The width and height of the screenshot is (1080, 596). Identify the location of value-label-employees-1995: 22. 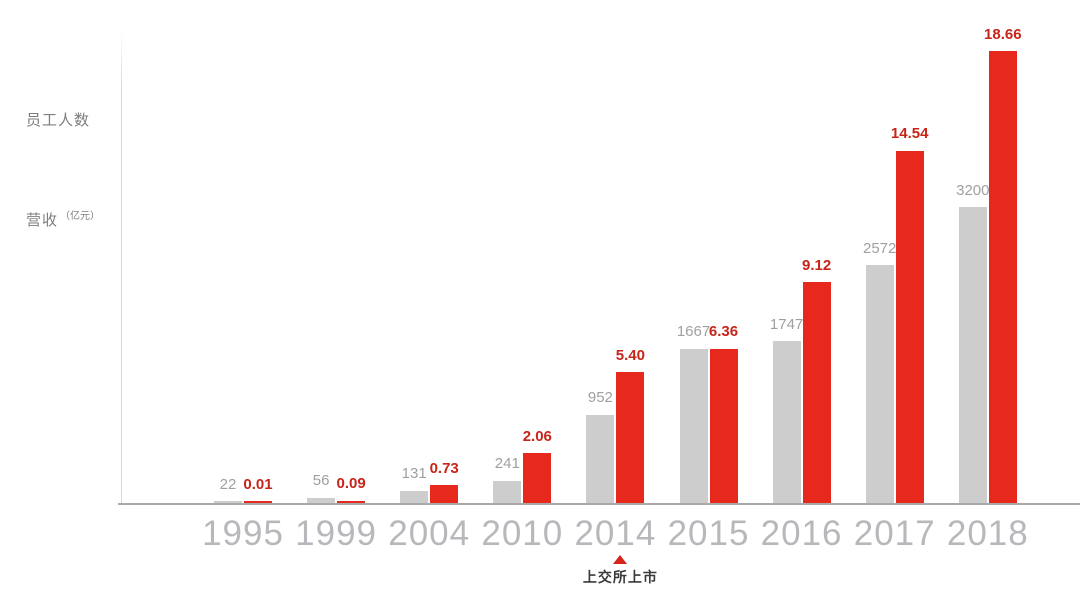
(228, 484).